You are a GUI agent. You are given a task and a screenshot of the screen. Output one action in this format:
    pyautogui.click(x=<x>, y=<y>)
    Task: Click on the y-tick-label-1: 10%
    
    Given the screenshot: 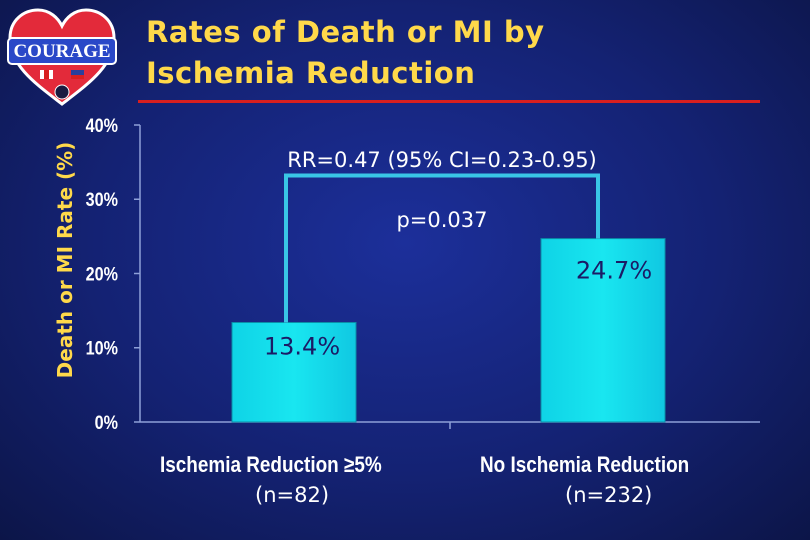 What is the action you would take?
    pyautogui.click(x=102, y=349)
    